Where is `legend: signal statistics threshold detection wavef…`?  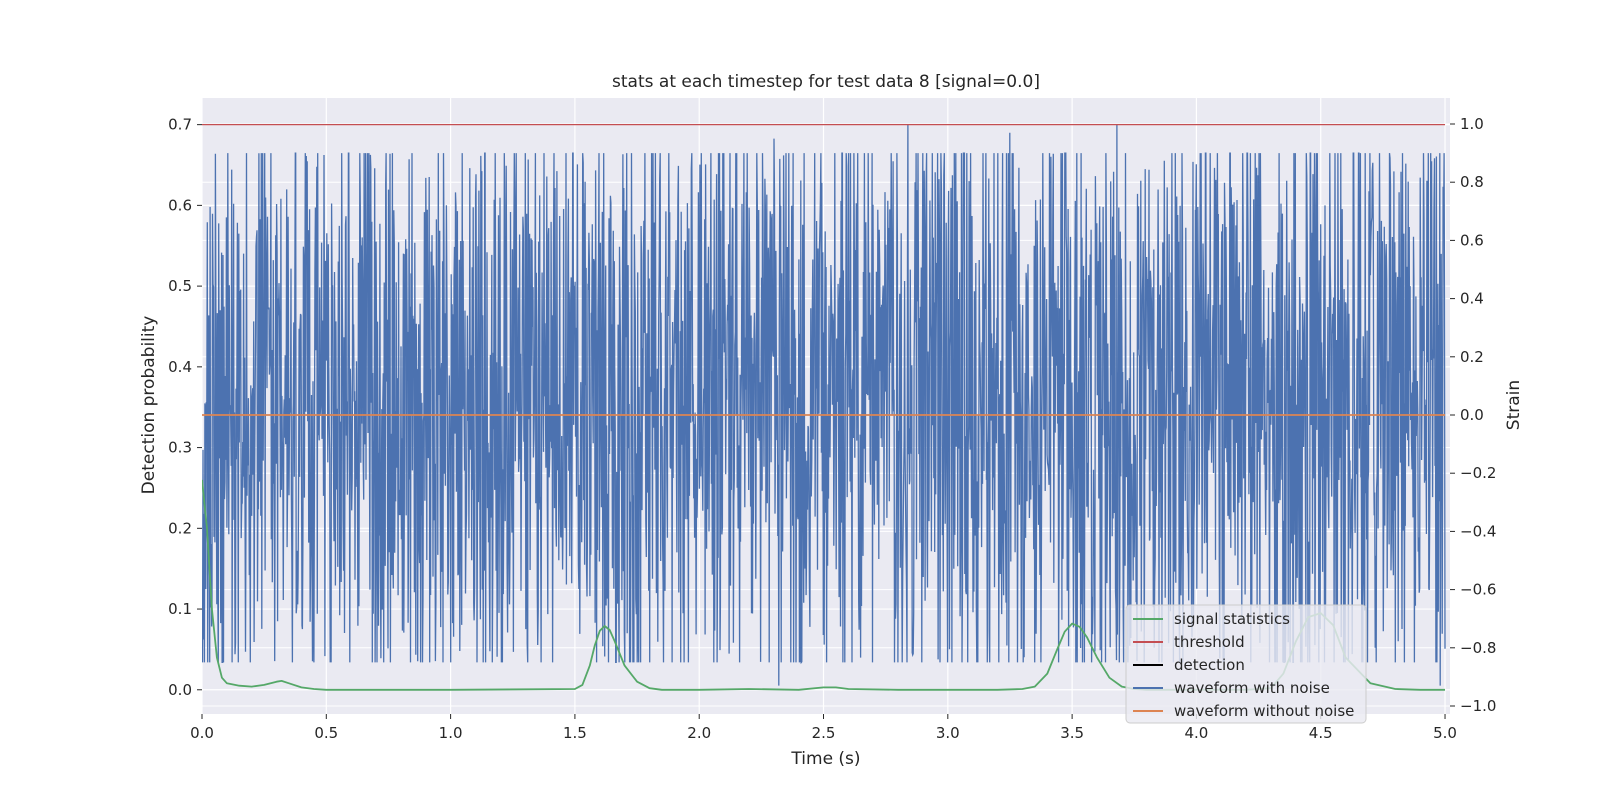 legend: signal statistics threshold detection wavef… is located at coordinates (1246, 664).